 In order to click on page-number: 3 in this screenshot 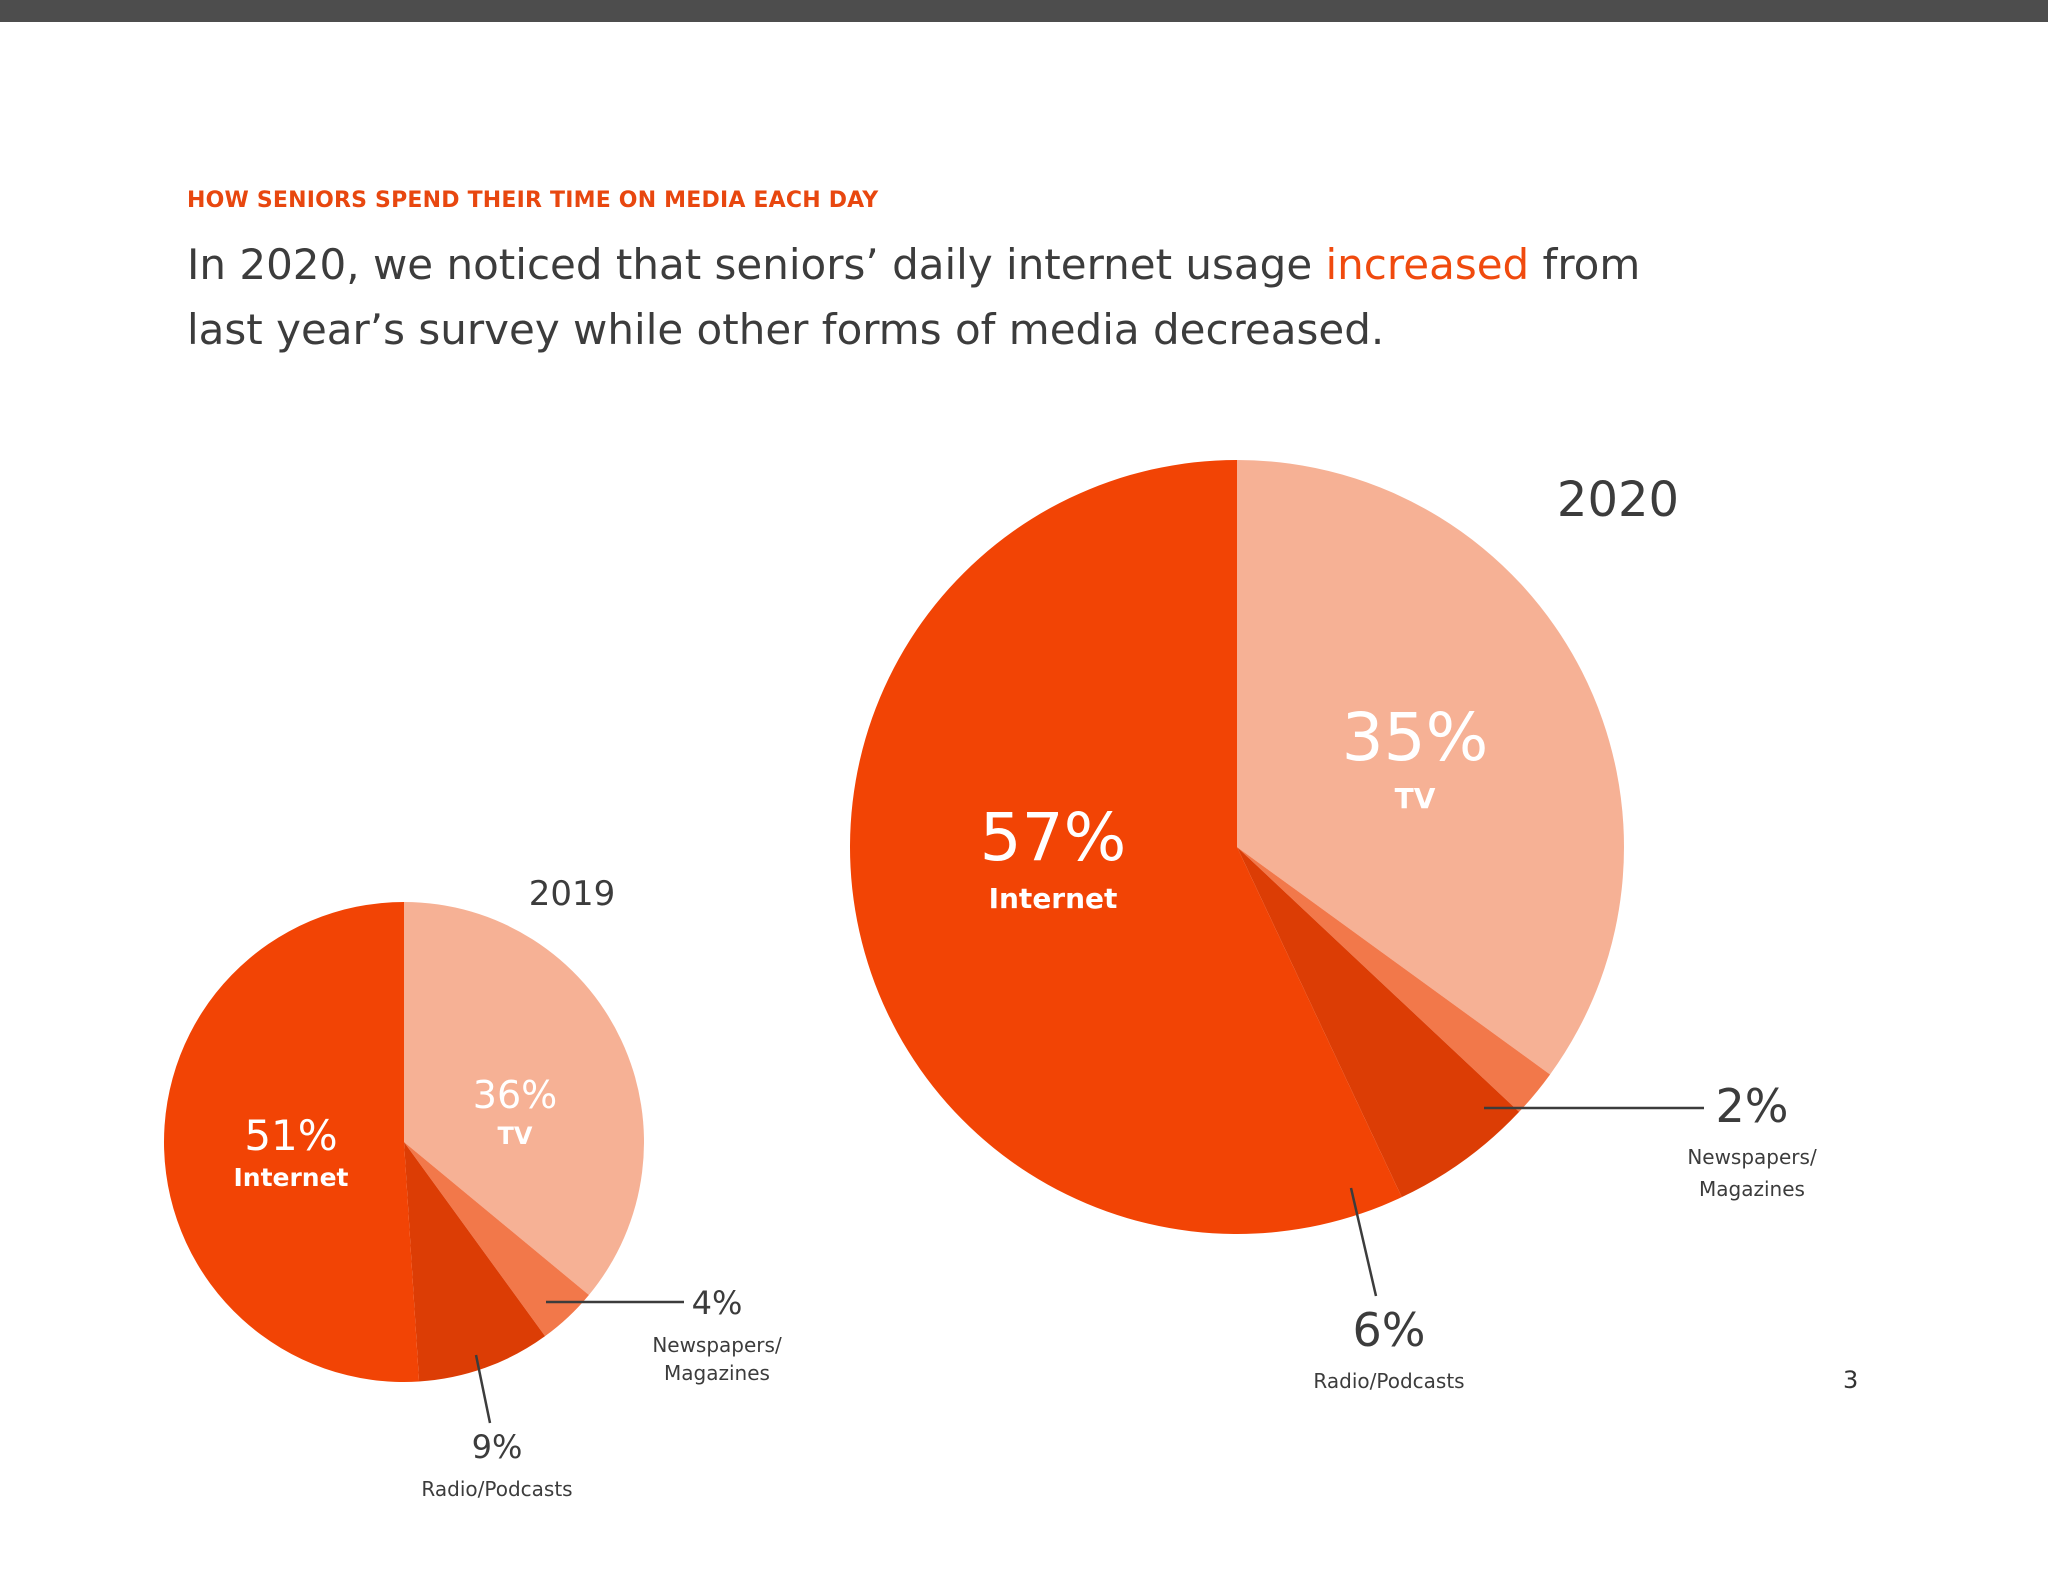, I will do `click(1851, 1380)`.